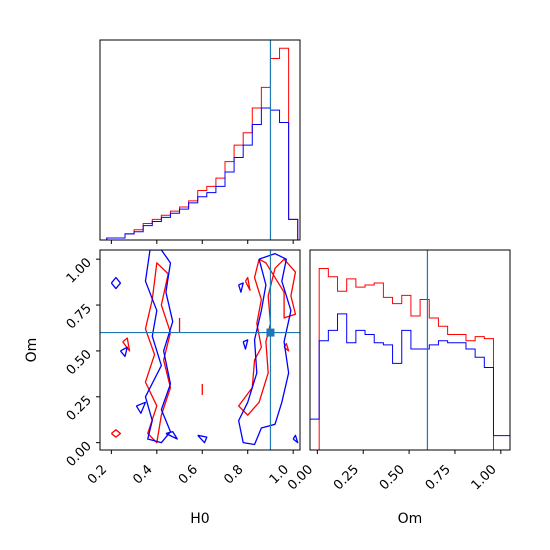  I want to click on h0-tick-label: 0.4, so click(142, 474).